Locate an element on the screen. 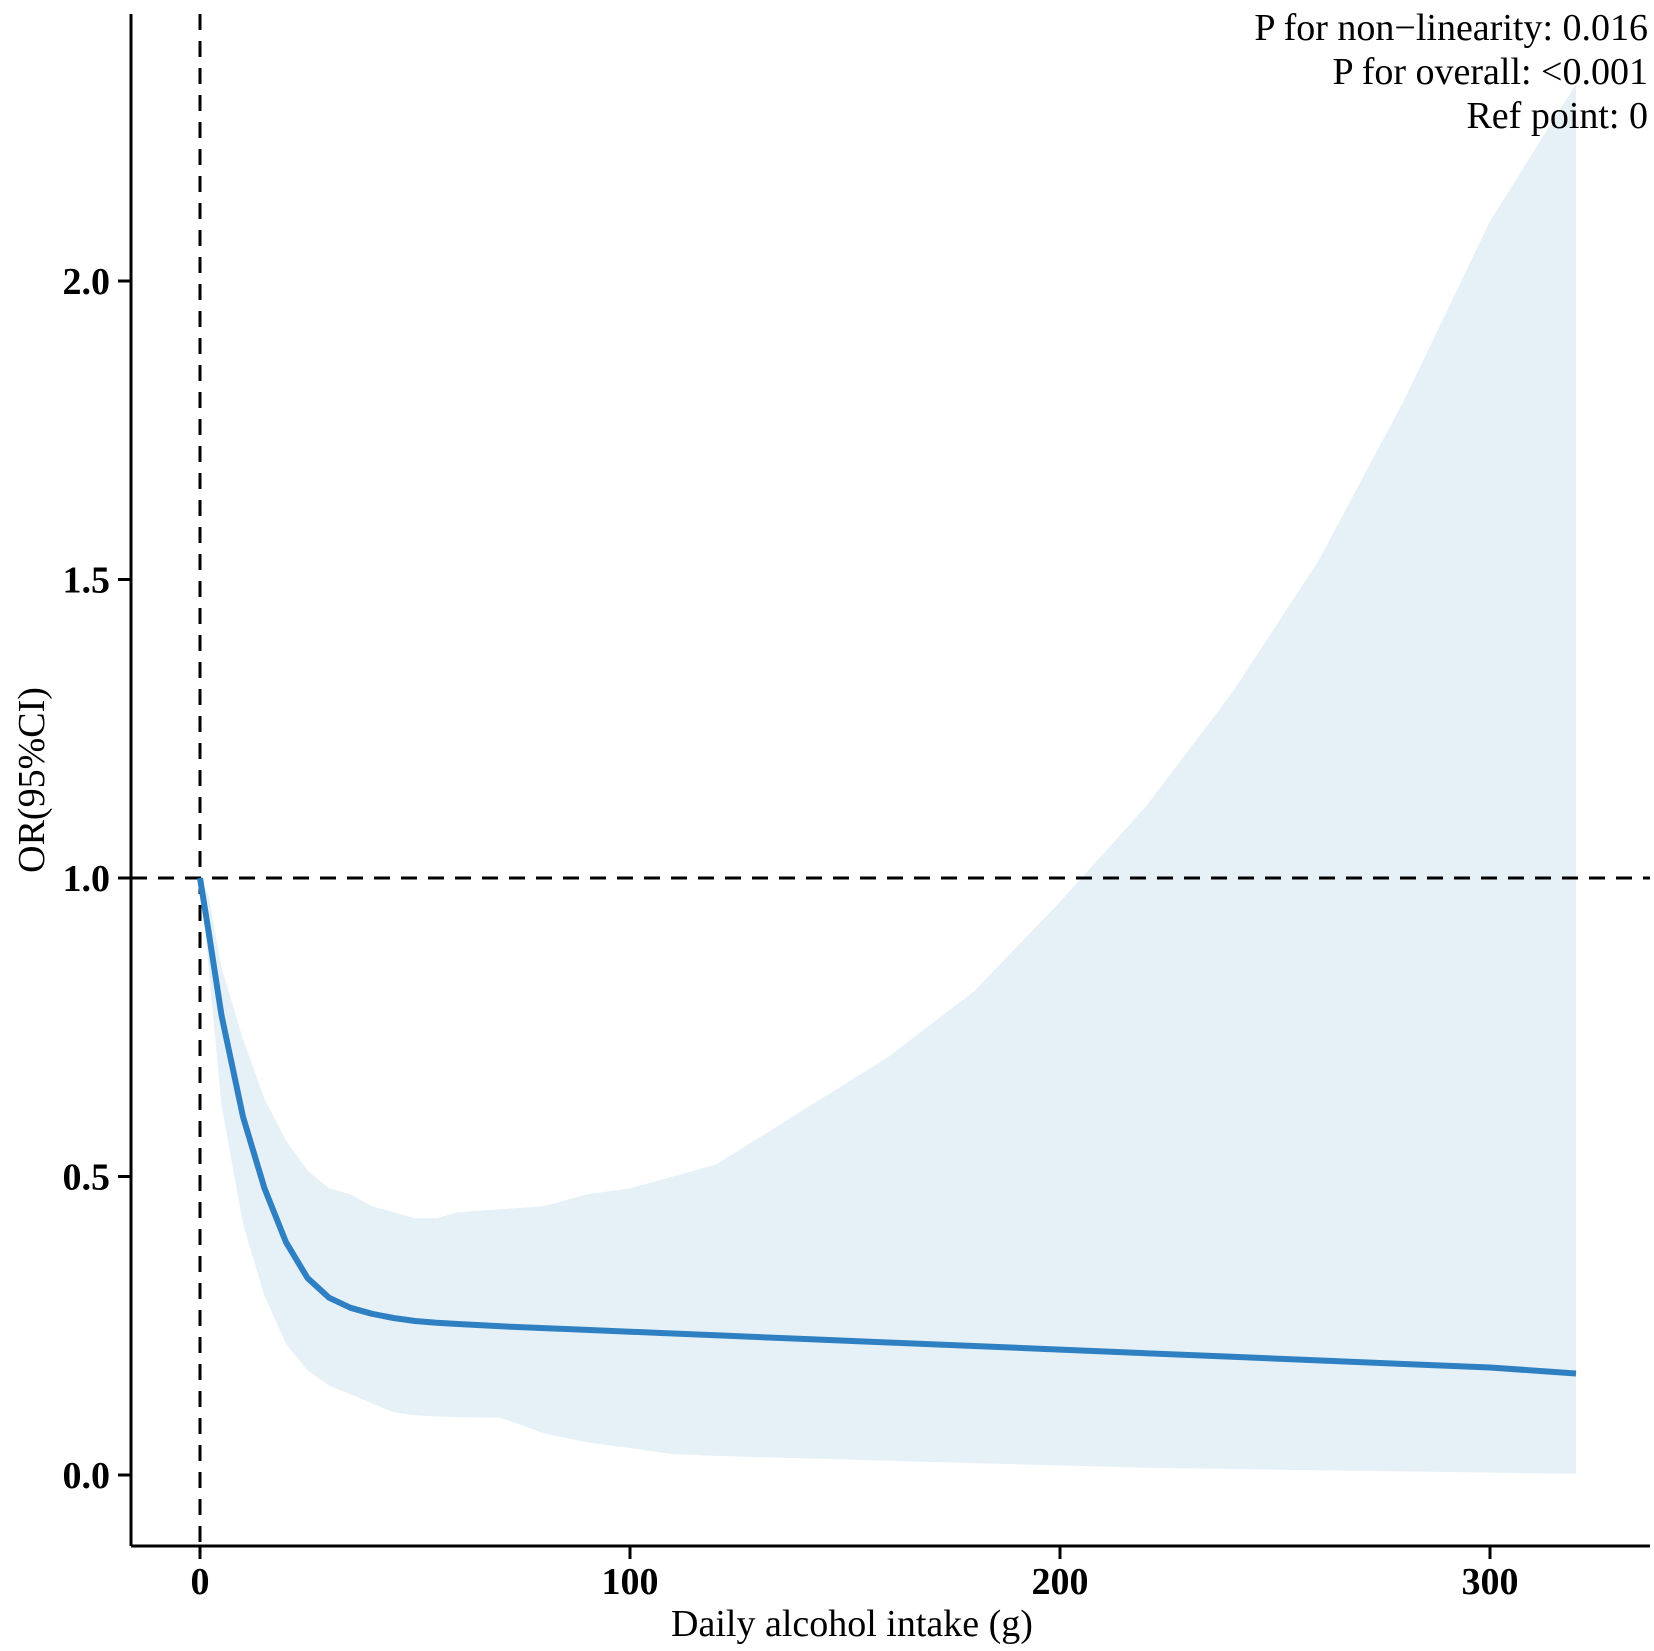 The height and width of the screenshot is (1651, 1654). y-axis-title: OR(95%CI) is located at coordinates (32, 780).